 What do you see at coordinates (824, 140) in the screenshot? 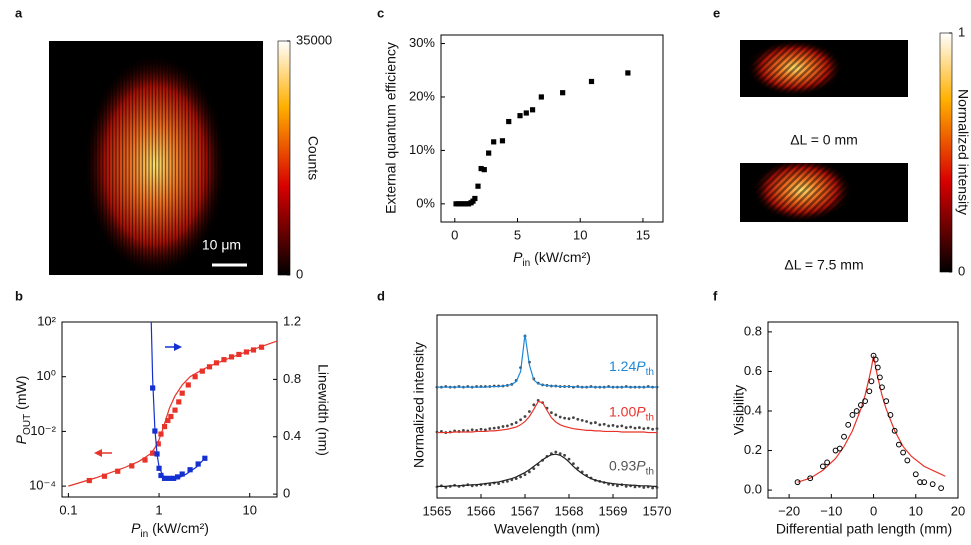
I see `image-caption: ΔL = 0 mm` at bounding box center [824, 140].